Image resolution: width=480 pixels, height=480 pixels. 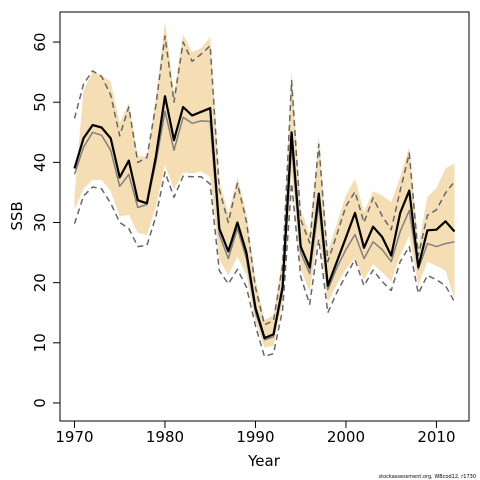 What do you see at coordinates (264, 461) in the screenshot?
I see `x-axis-title: Year` at bounding box center [264, 461].